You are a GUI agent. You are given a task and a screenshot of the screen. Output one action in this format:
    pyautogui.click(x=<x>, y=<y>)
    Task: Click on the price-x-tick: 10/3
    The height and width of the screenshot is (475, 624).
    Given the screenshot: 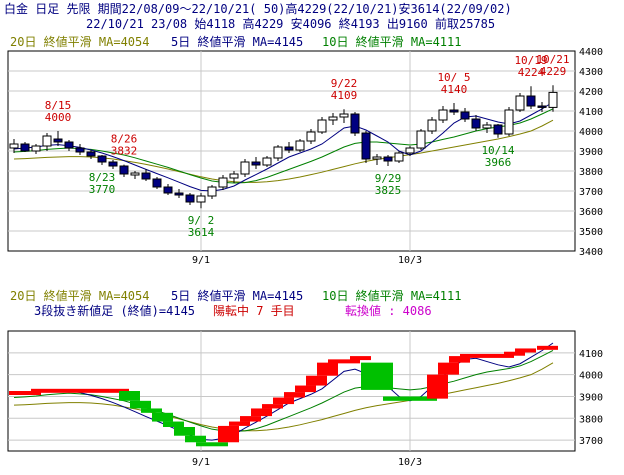 What is the action you would take?
    pyautogui.click(x=410, y=260)
    